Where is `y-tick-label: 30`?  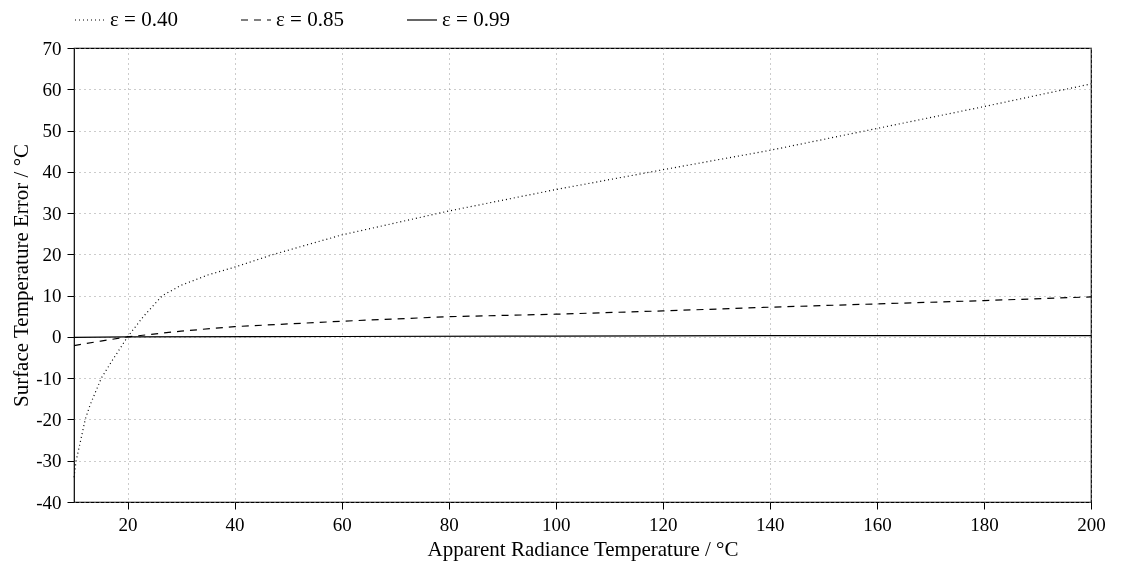 y-tick-label: 30 is located at coordinates (52, 213).